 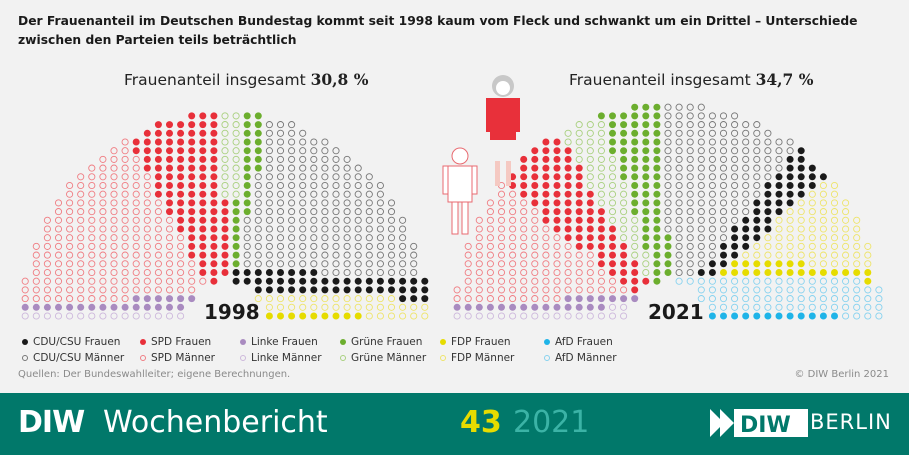 I want to click on seat-2021-afd-frau, so click(x=723, y=316).